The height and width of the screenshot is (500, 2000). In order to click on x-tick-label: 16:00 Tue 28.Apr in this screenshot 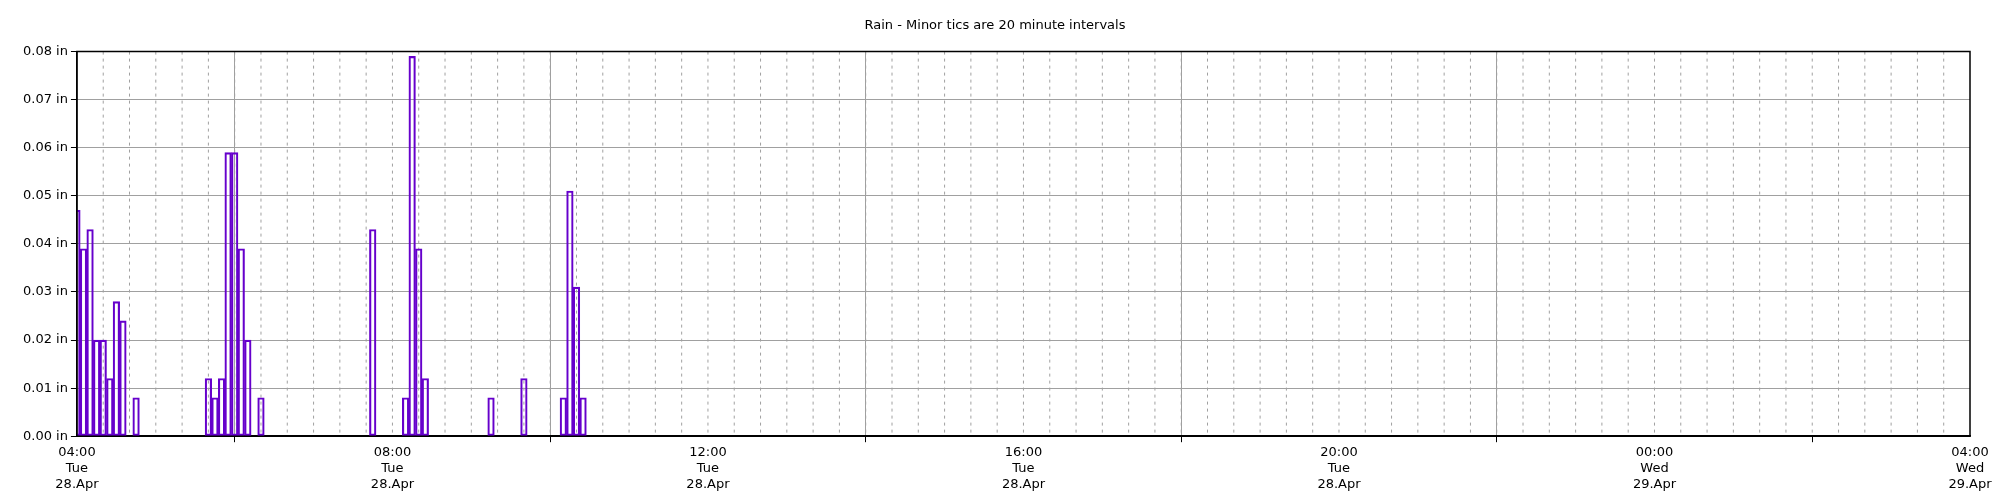, I will do `click(1023, 467)`.